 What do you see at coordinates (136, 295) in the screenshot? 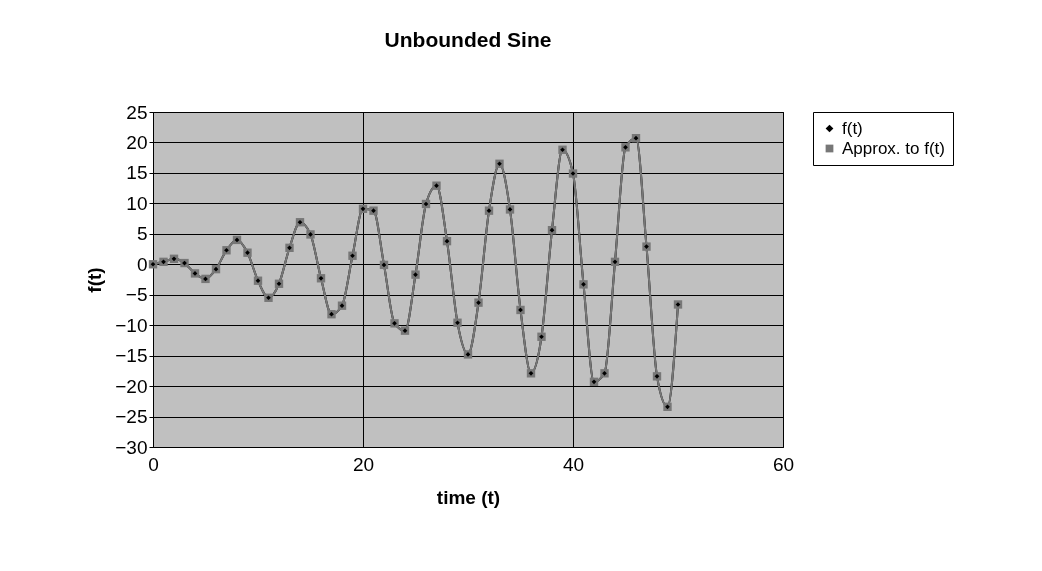
I see `y-tick-label: −5` at bounding box center [136, 295].